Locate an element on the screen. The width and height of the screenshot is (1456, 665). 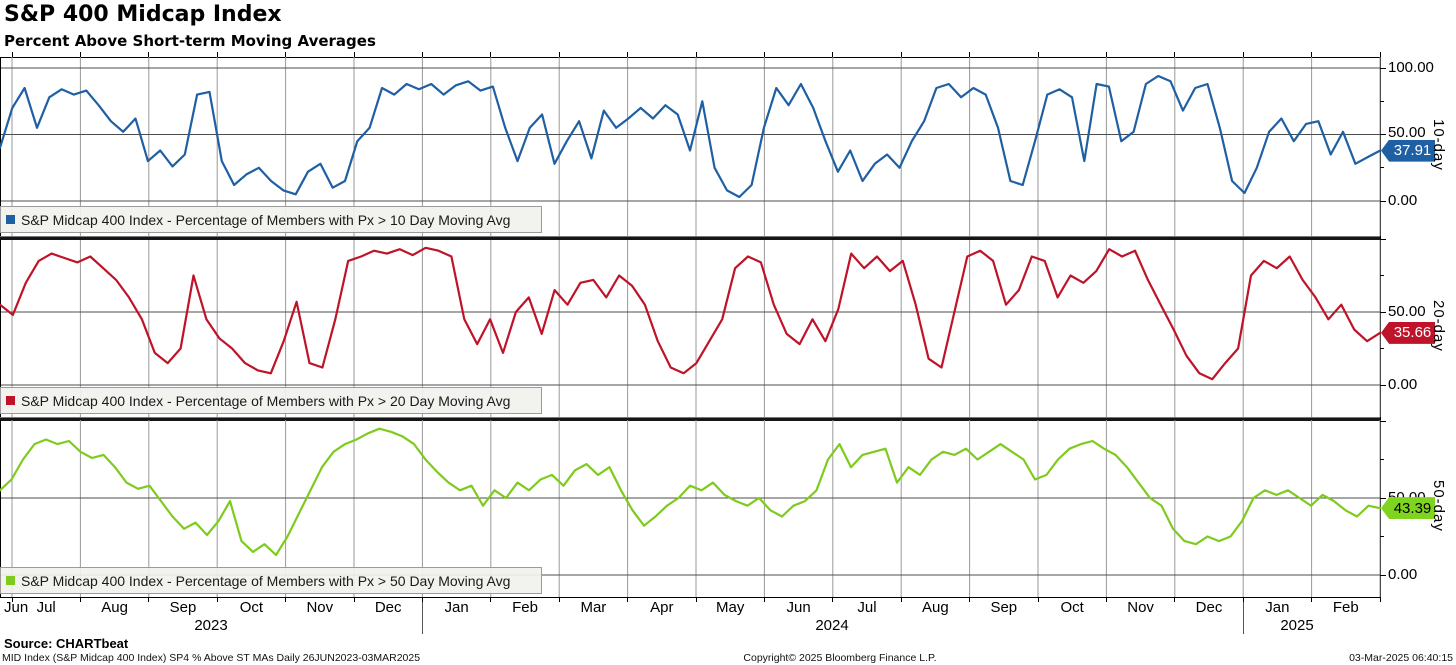
month-label-mar-9: Mar is located at coordinates (593, 607).